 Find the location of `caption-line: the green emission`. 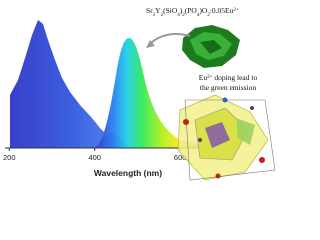

caption-line: the green emission is located at coordinates (228, 87).